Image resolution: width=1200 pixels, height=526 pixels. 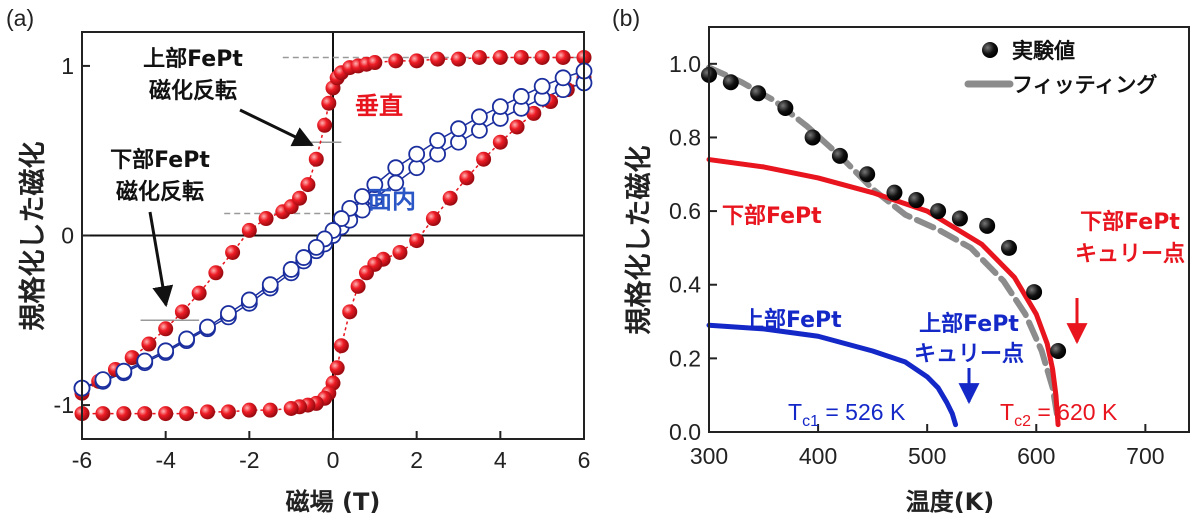 I want to click on panel-b-ytick-label: 1.0, so click(x=685, y=64).